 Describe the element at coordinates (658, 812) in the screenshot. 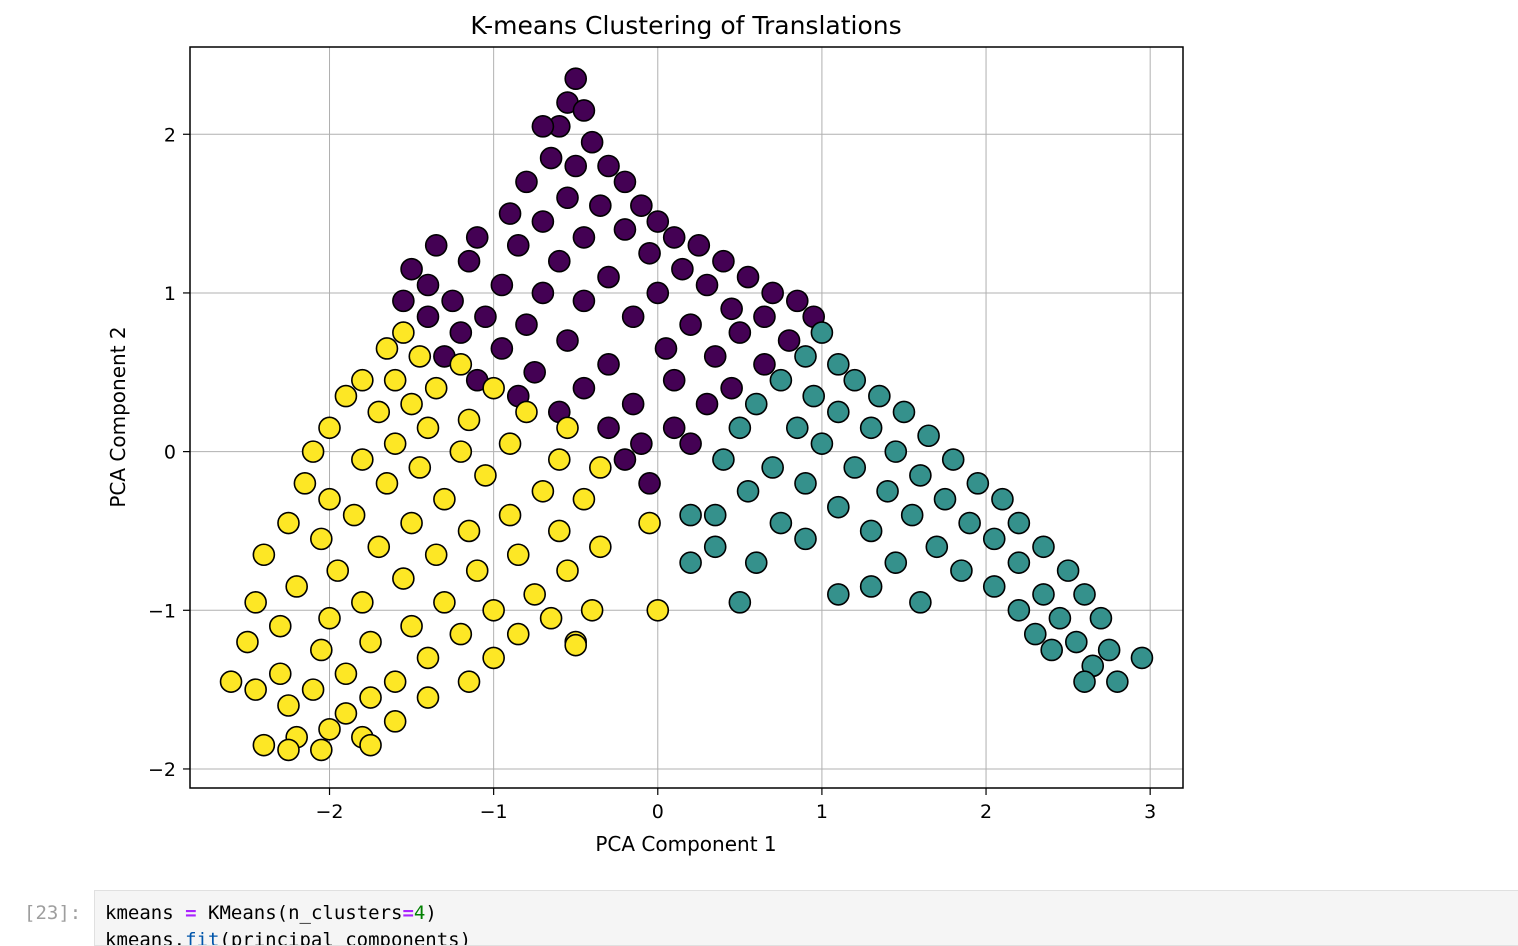

I see `x-tick-label: 0` at that location.